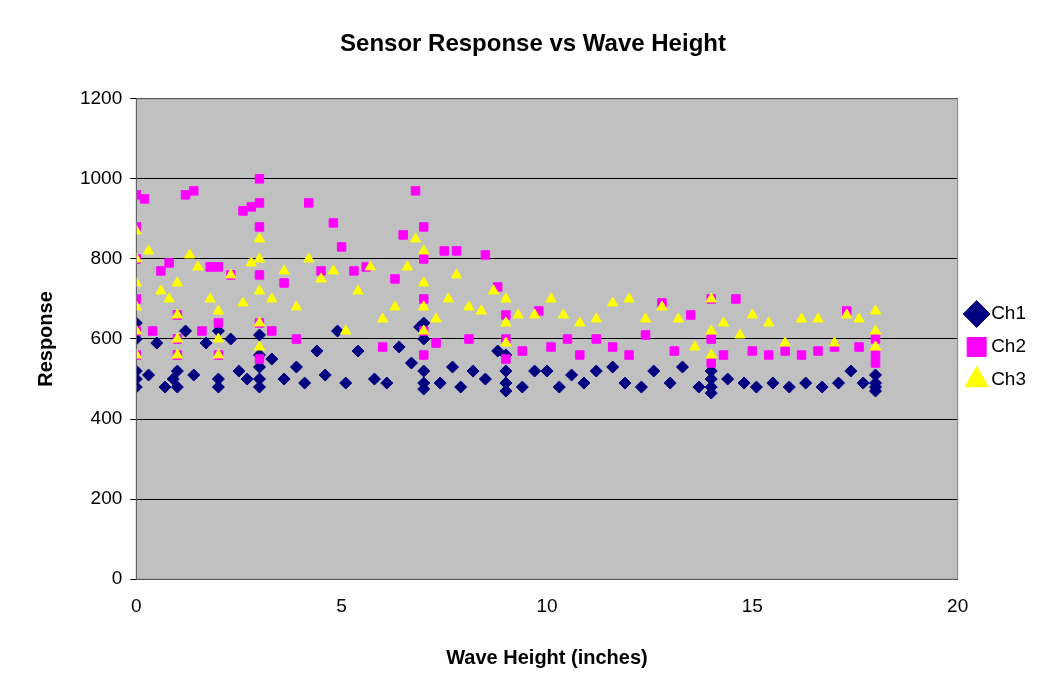 The width and height of the screenshot is (1046, 694). What do you see at coordinates (117, 578) in the screenshot?
I see `y-tick-label: 0` at bounding box center [117, 578].